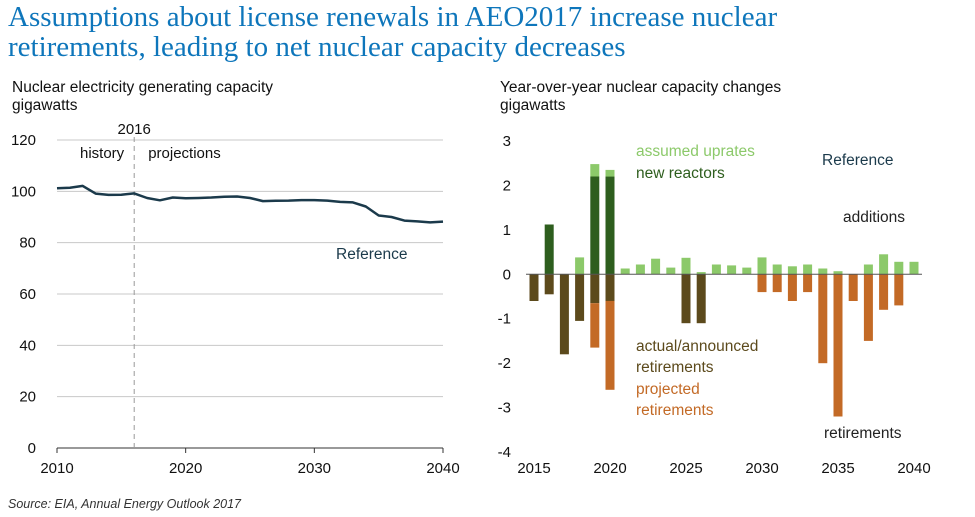  What do you see at coordinates (134, 129) in the screenshot?
I see `divider-year-label: 2016` at bounding box center [134, 129].